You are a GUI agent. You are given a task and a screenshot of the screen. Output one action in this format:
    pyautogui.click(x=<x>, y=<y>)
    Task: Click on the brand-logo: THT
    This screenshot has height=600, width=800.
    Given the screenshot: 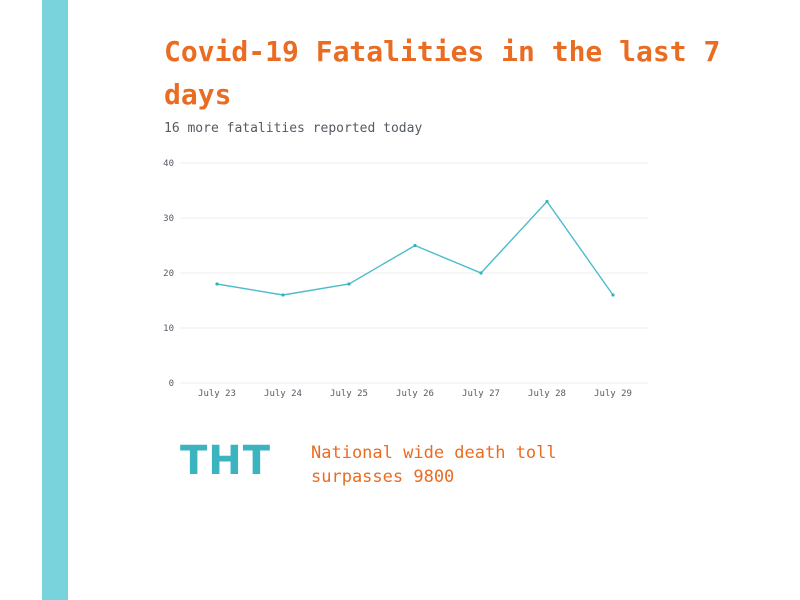 What is the action you would take?
    pyautogui.click(x=226, y=461)
    